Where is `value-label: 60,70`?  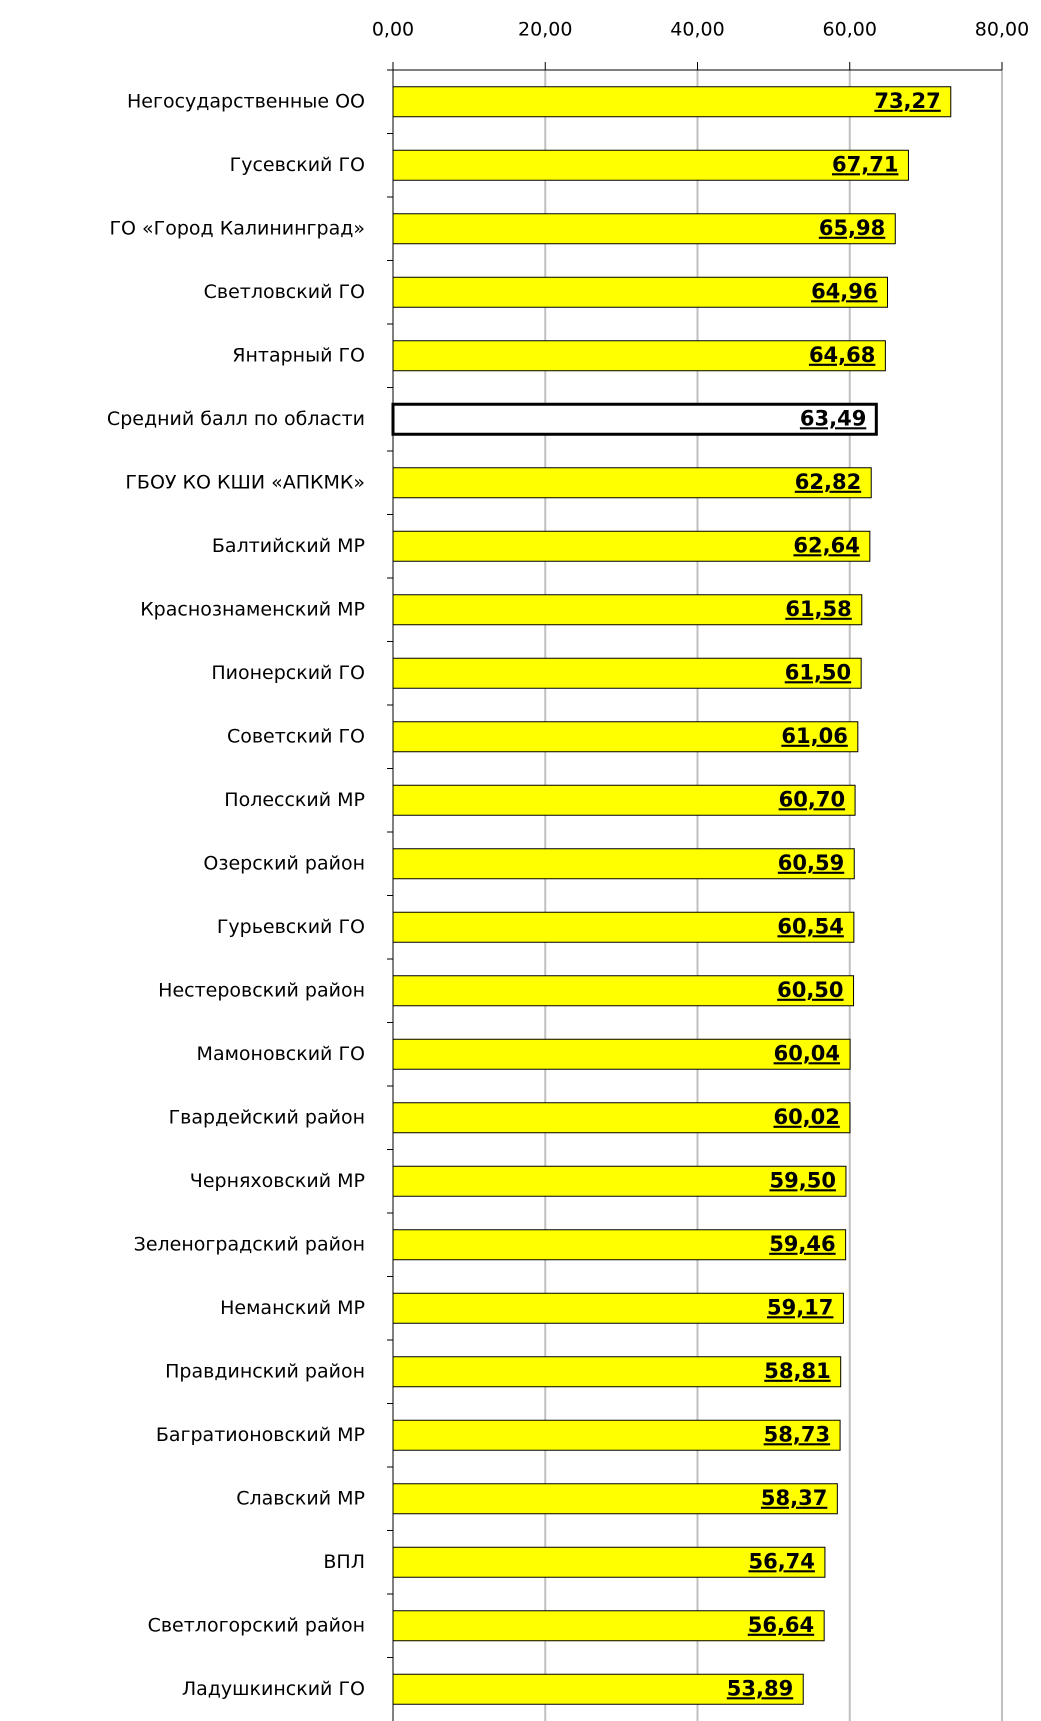 value-label: 60,70 is located at coordinates (812, 799).